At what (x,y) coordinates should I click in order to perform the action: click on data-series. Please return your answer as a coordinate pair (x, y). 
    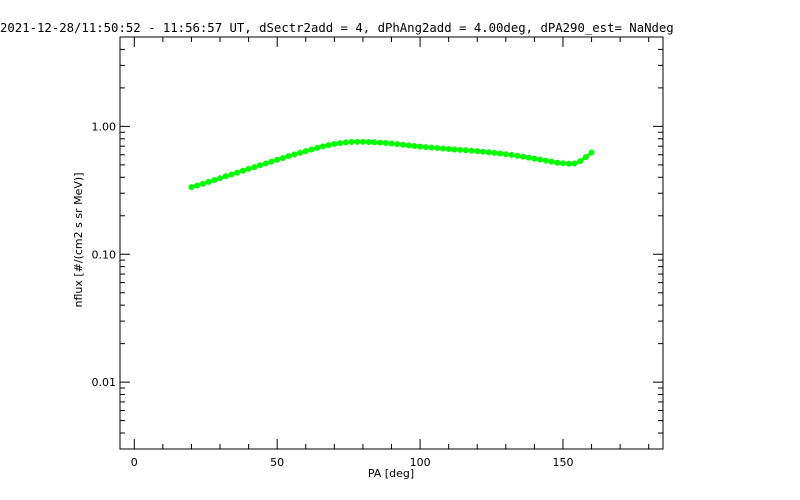
    Looking at the image, I should click on (391, 164).